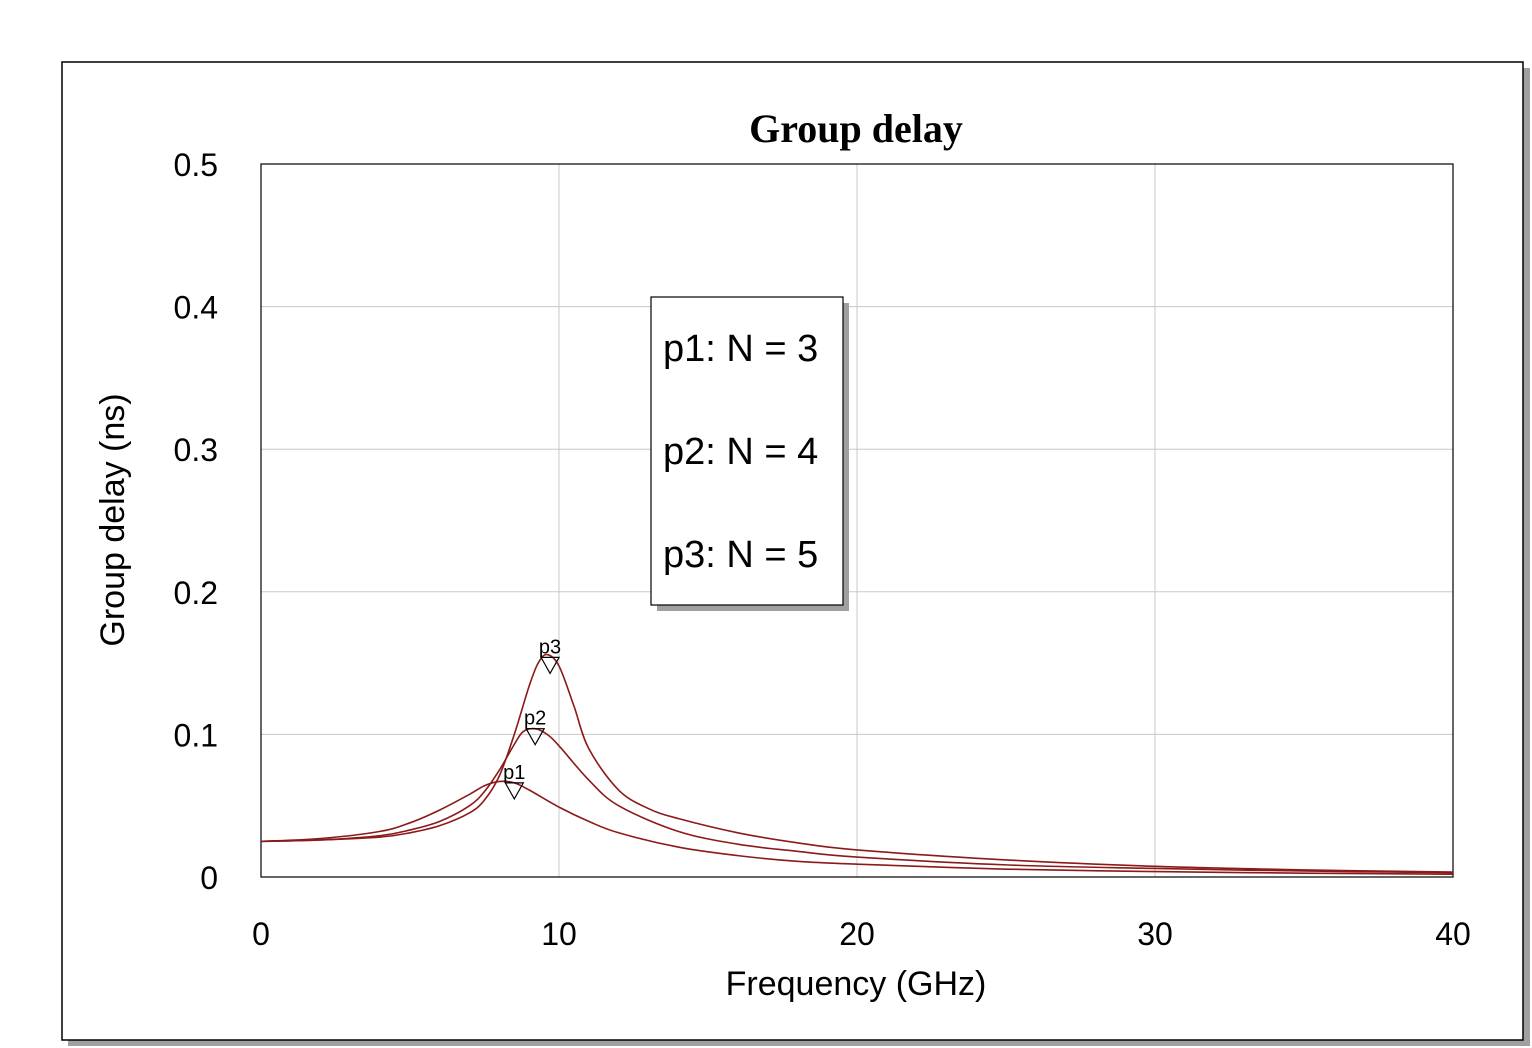 The image size is (1532, 1048). What do you see at coordinates (857, 827) in the screenshot?
I see `series-line-p1` at bounding box center [857, 827].